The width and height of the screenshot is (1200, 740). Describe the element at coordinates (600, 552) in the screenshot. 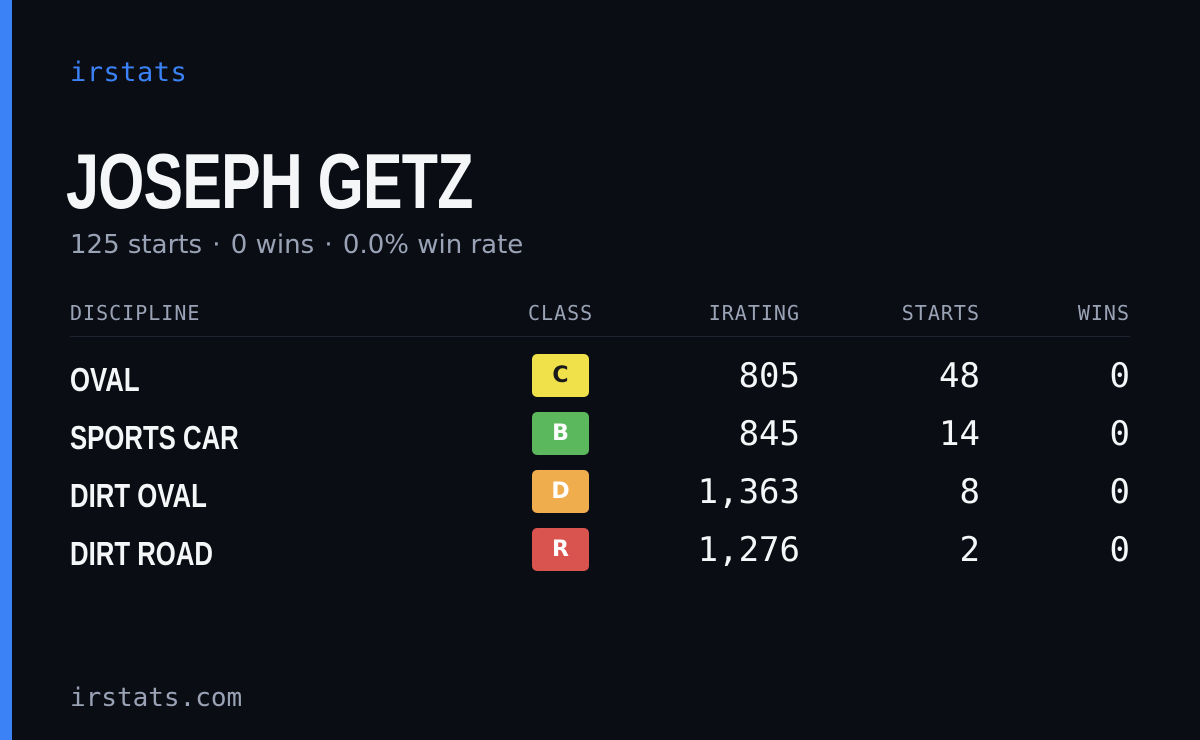

I see `table-row: DIRT ROAD R 1,276 2 0` at that location.